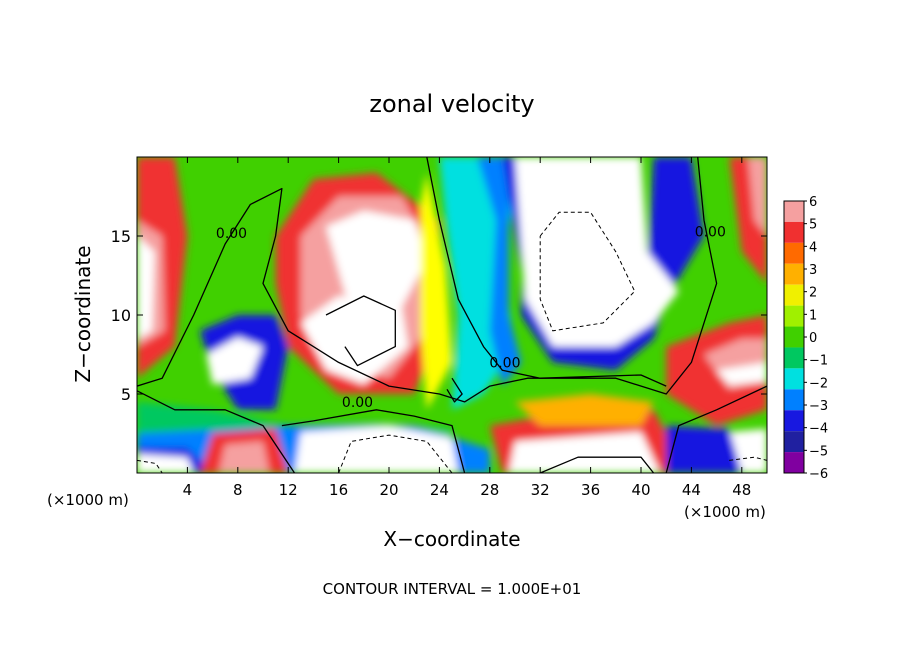 This screenshot has width=904, height=654. Describe the element at coordinates (238, 490) in the screenshot. I see `x-tick-label: 8` at that location.